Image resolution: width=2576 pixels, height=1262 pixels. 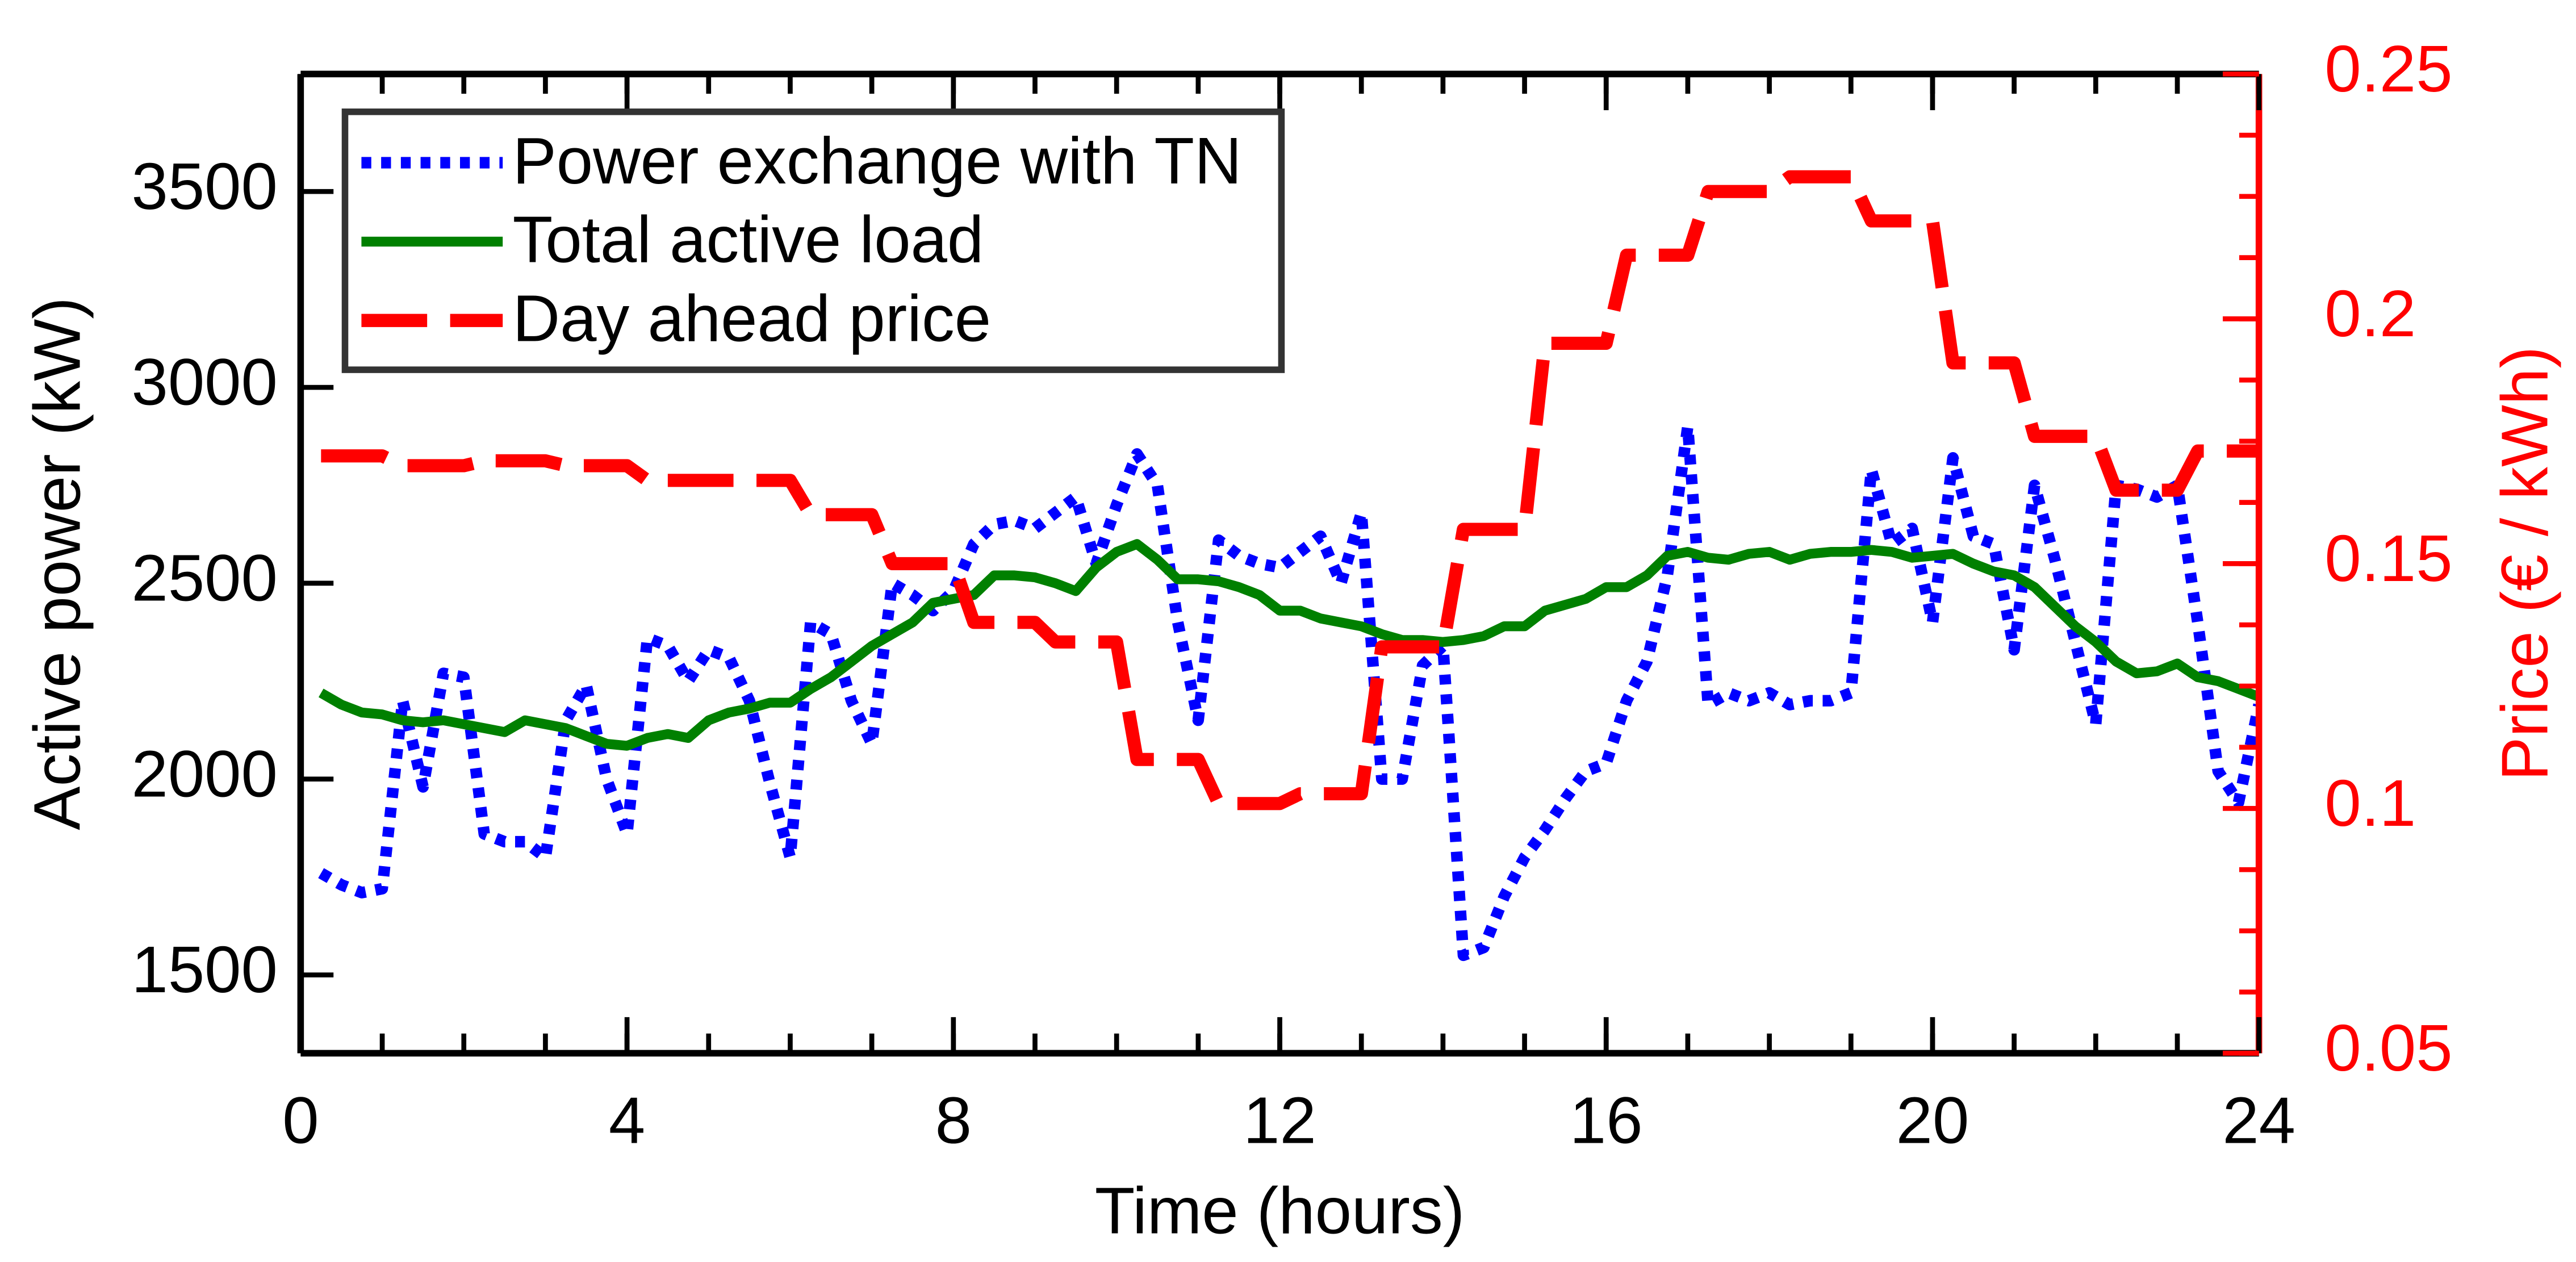 I want to click on y-tick-label: 3000, so click(x=204, y=382).